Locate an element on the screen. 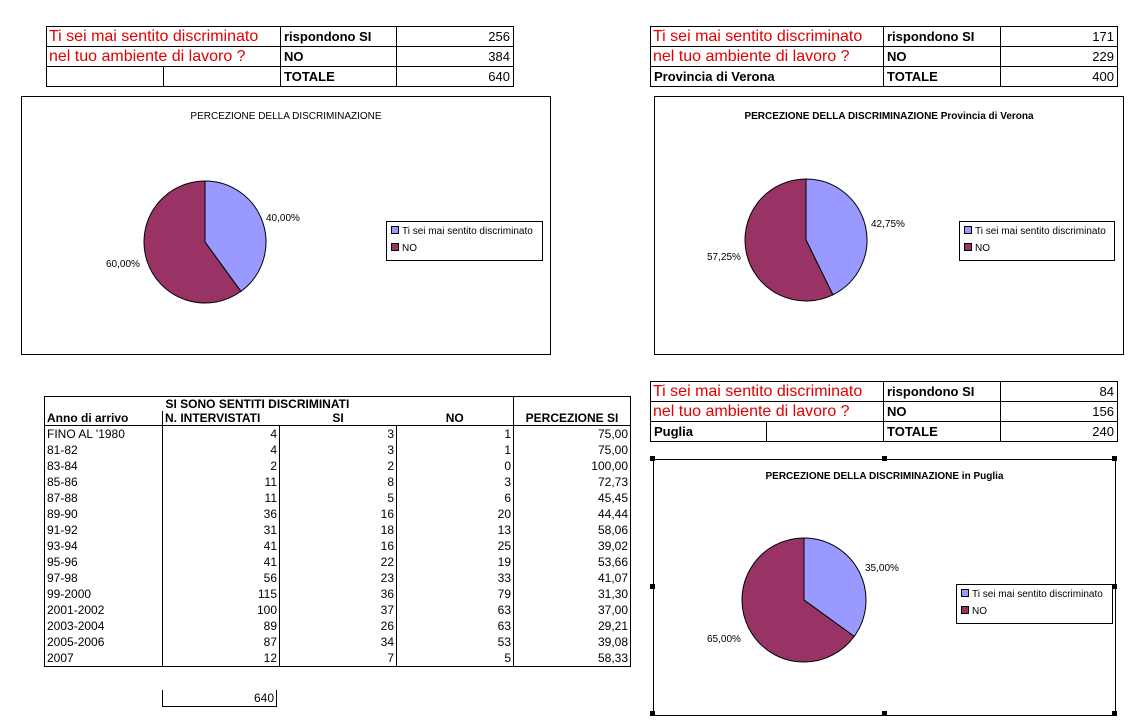 The image size is (1146, 728). table-row: nel tuo ambiente di lavoro ? NO 156 is located at coordinates (884, 411).